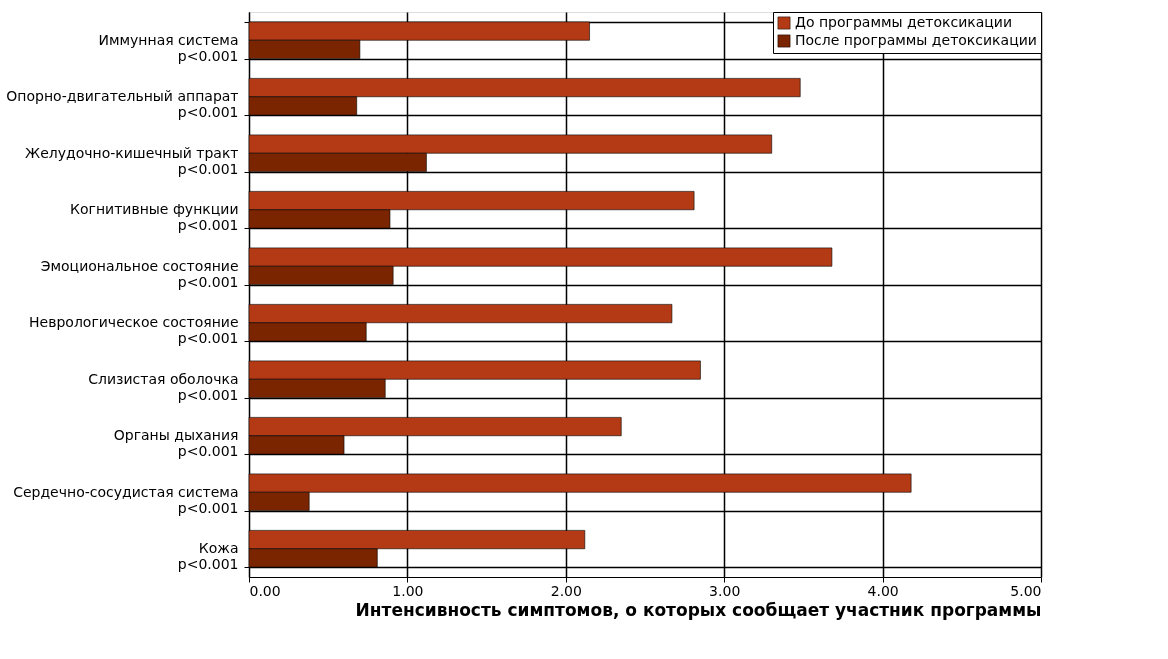 The image size is (1168, 659). I want to click on y-tick-label: Опорно-двигательный аппарат p<0.001, so click(122, 104).